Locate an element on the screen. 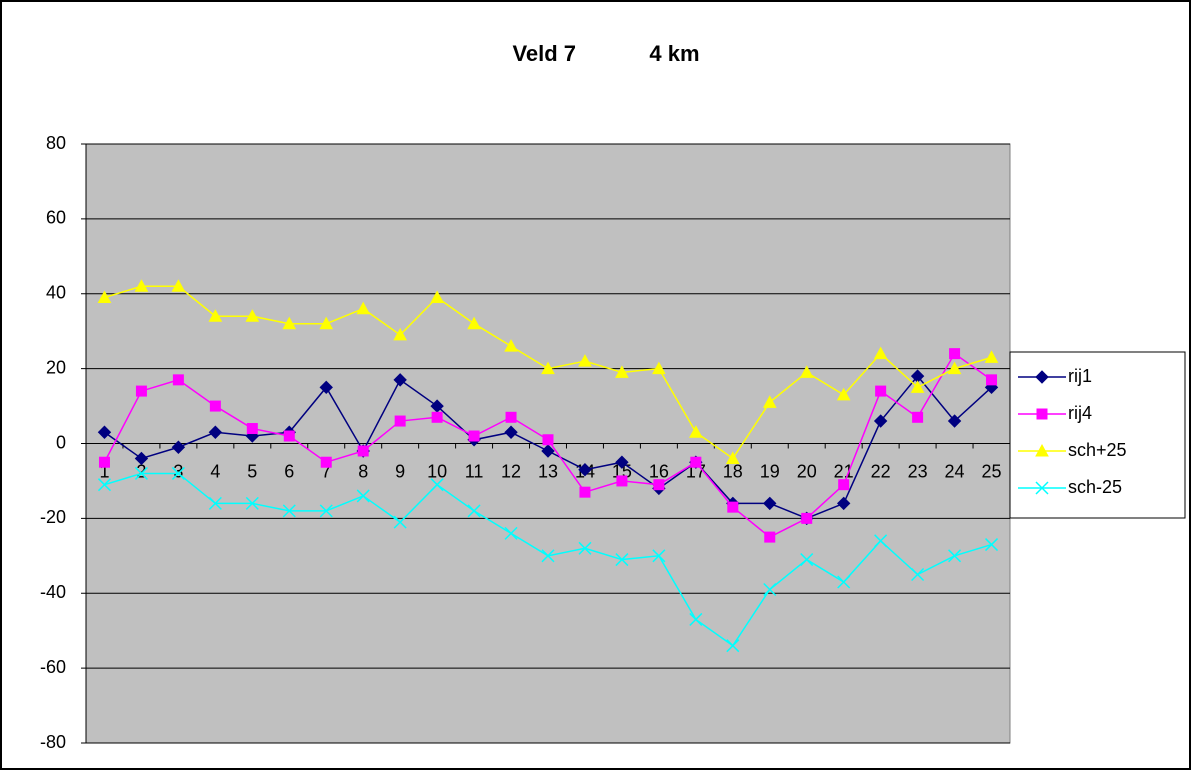  legend-label: sch-25 is located at coordinates (1095, 487).